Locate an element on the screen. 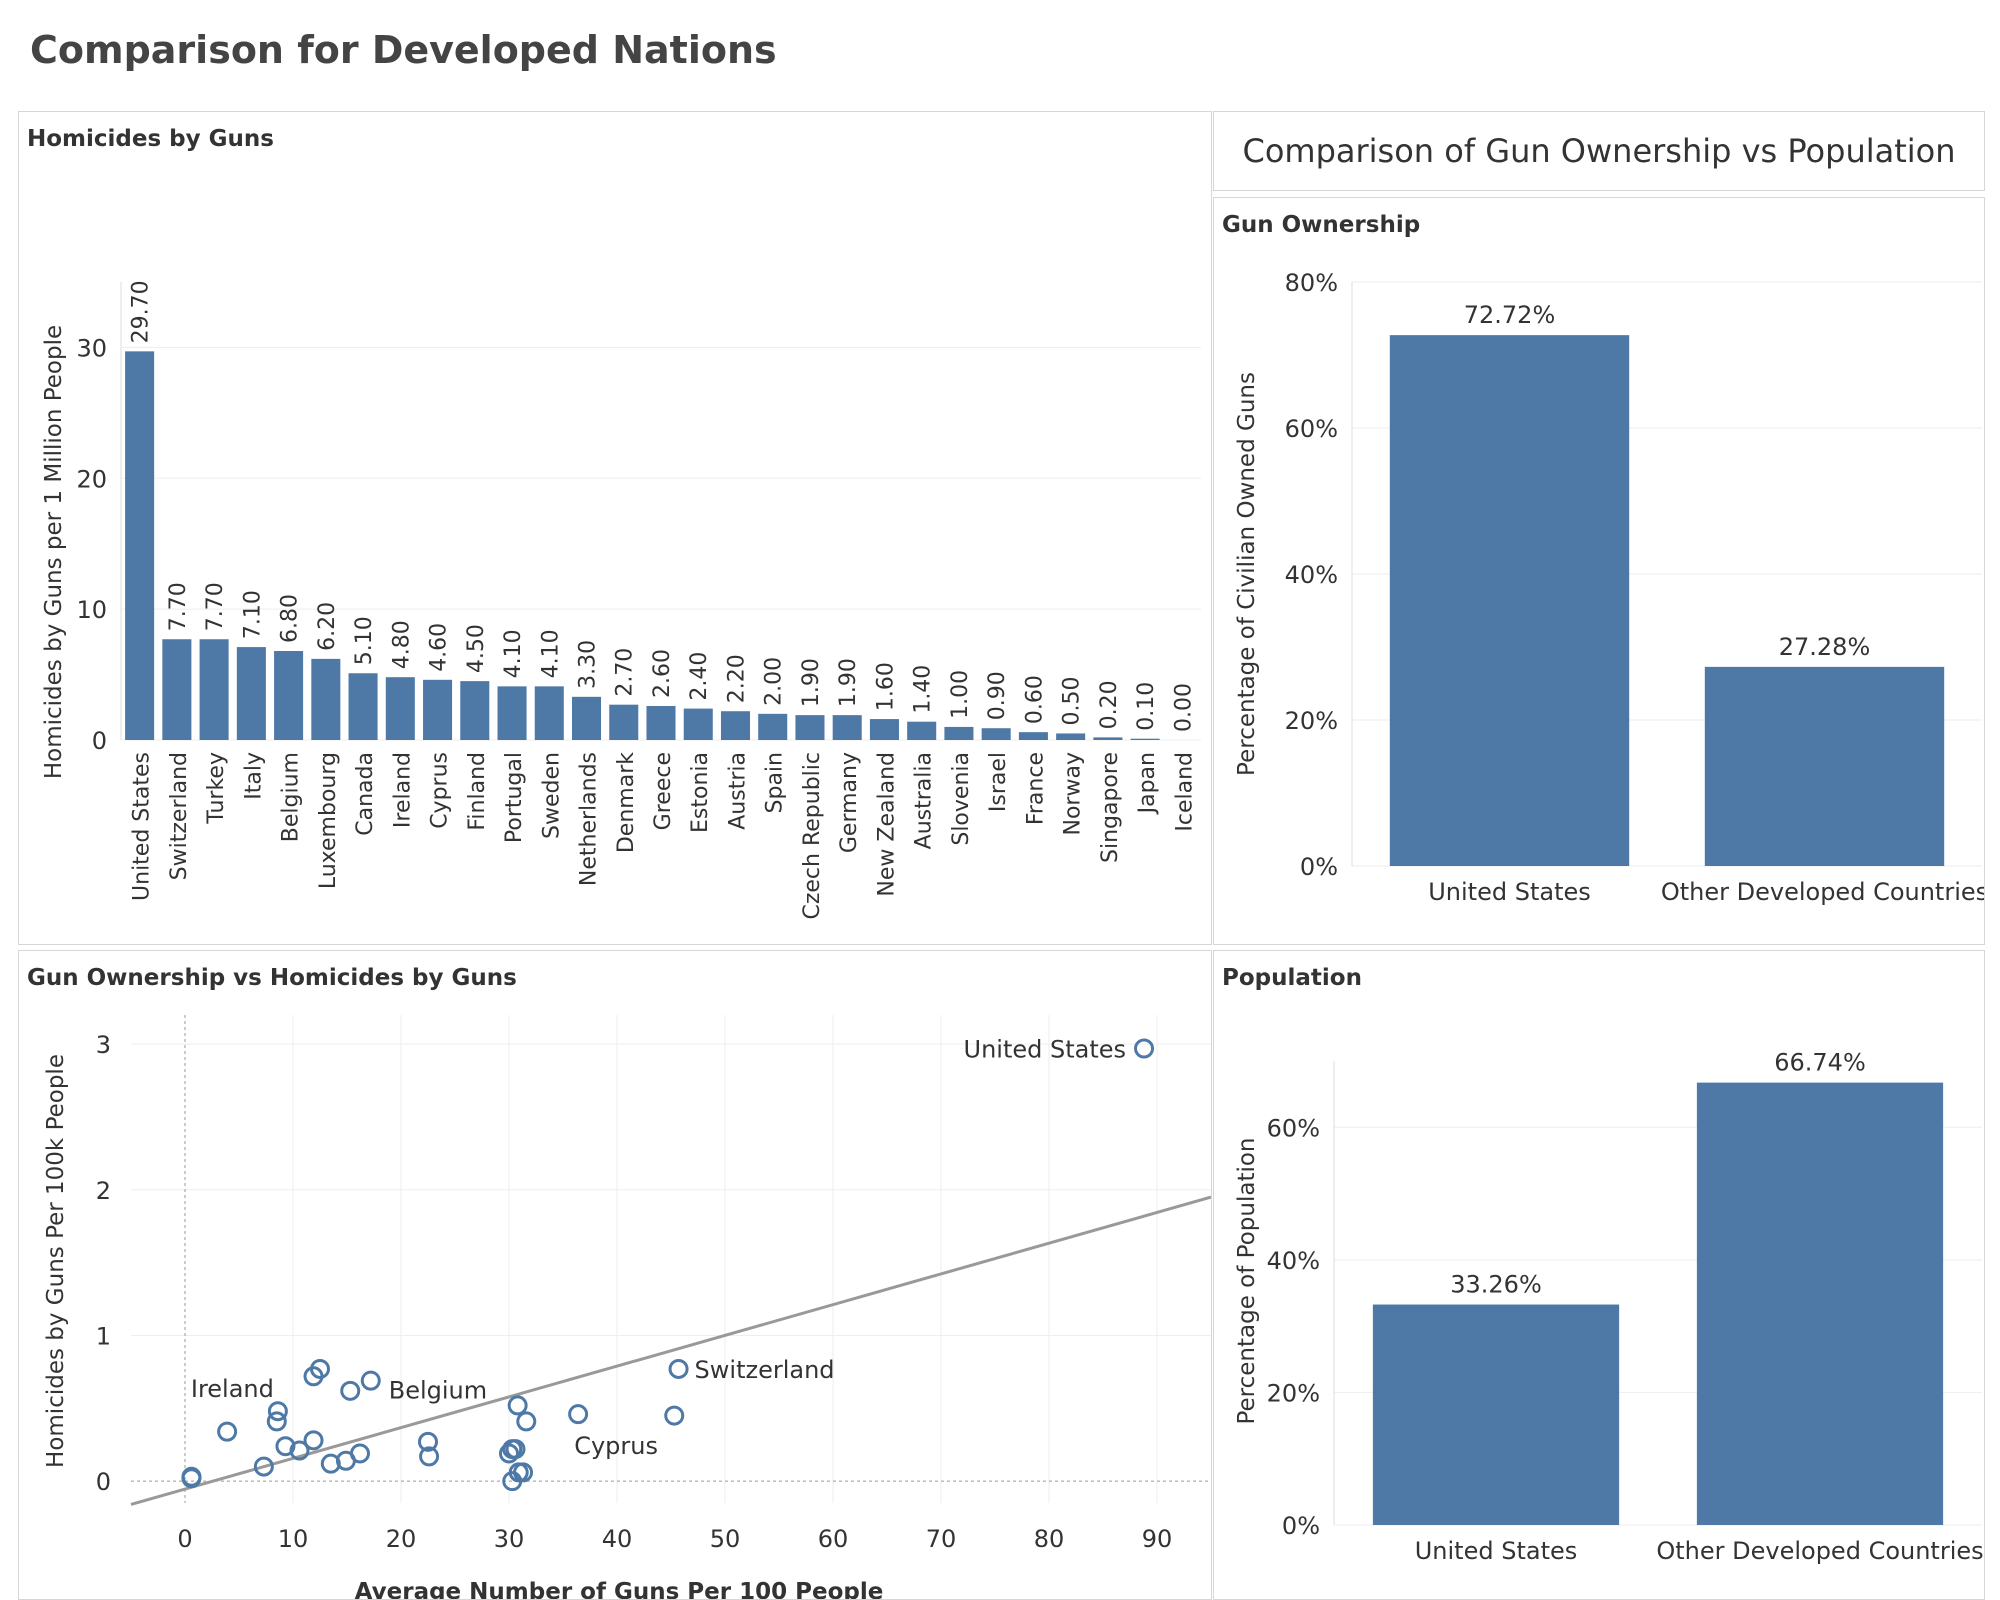  dashboard-title: Comparison for Developed Nations is located at coordinates (403, 50).